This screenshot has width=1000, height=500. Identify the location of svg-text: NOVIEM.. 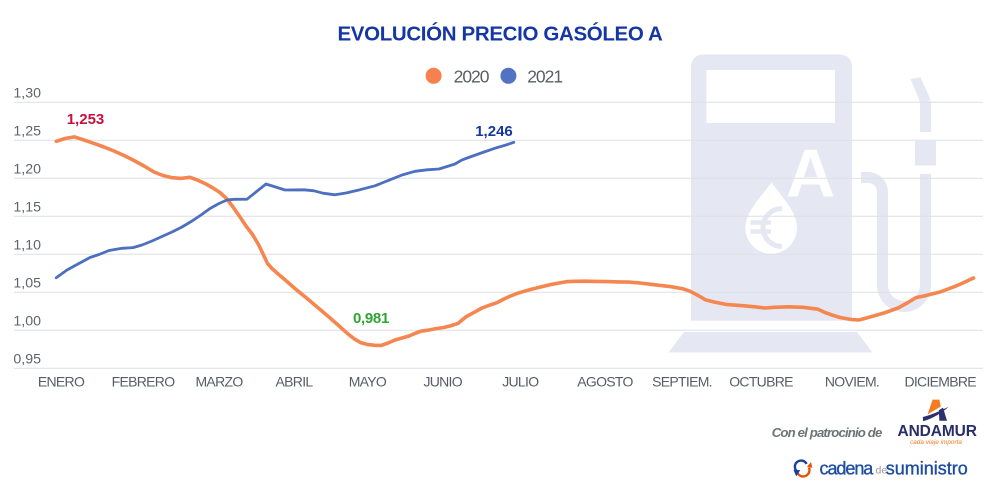
(852, 382).